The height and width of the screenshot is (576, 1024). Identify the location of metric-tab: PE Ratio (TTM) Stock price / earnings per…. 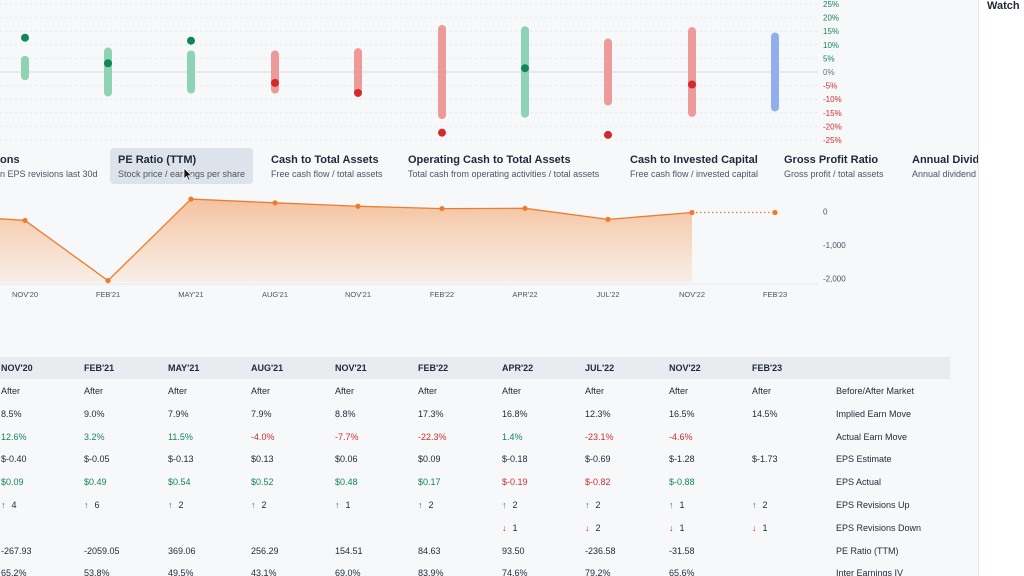
(182, 166).